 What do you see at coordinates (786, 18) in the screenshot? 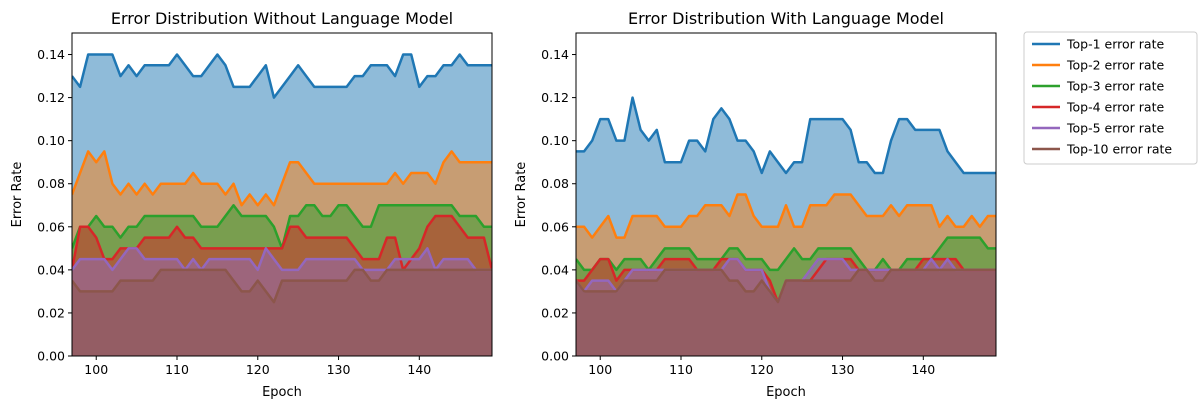
I see `chart-title: Error Distribution With Language Model` at bounding box center [786, 18].